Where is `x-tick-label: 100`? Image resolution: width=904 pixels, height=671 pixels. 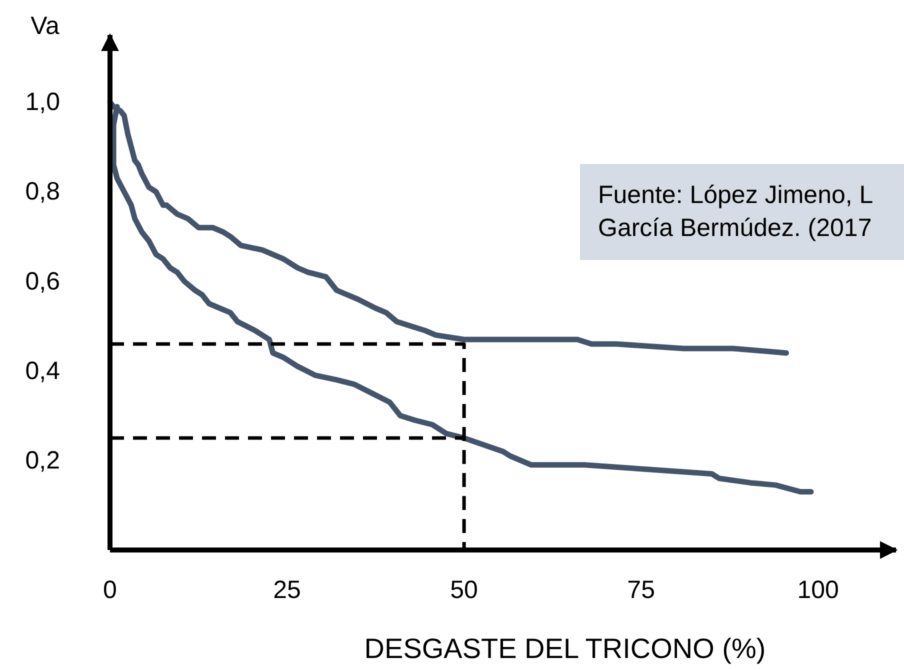
x-tick-label: 100 is located at coordinates (818, 590).